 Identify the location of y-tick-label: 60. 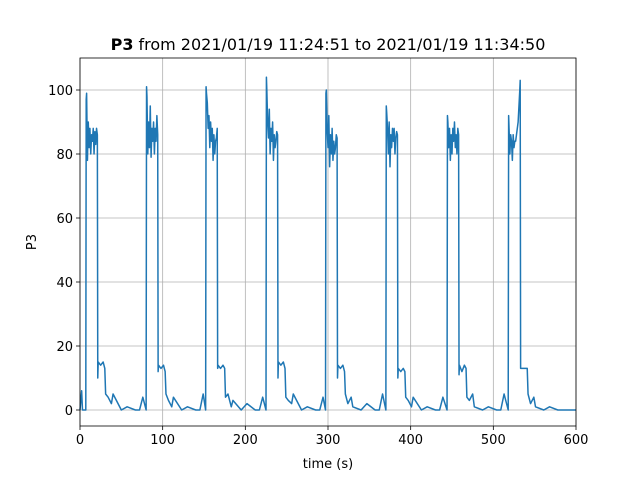
(64, 219).